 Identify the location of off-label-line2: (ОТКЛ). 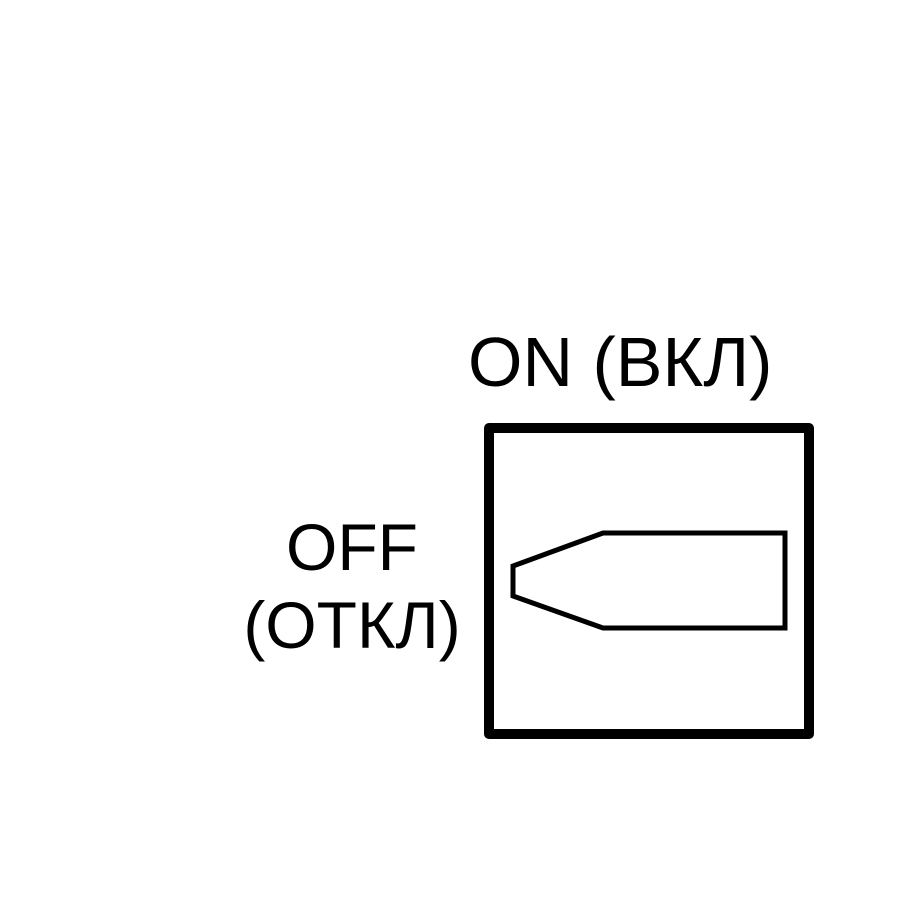
(352, 625).